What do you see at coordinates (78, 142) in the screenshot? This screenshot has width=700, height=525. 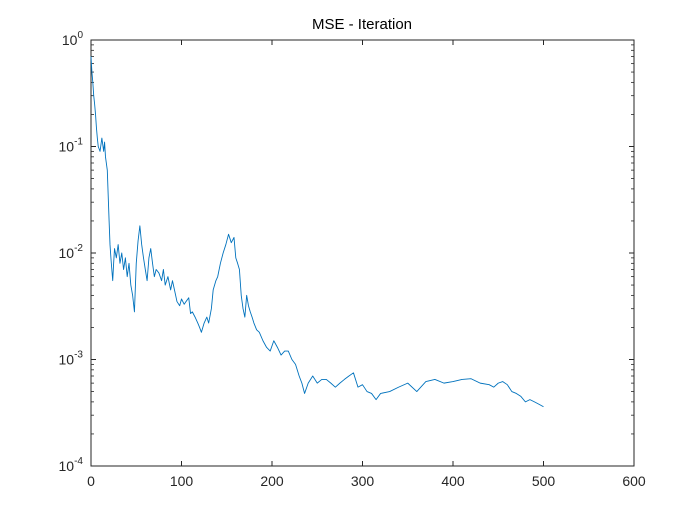 I see `y-tick-label-exponent: -1` at bounding box center [78, 142].